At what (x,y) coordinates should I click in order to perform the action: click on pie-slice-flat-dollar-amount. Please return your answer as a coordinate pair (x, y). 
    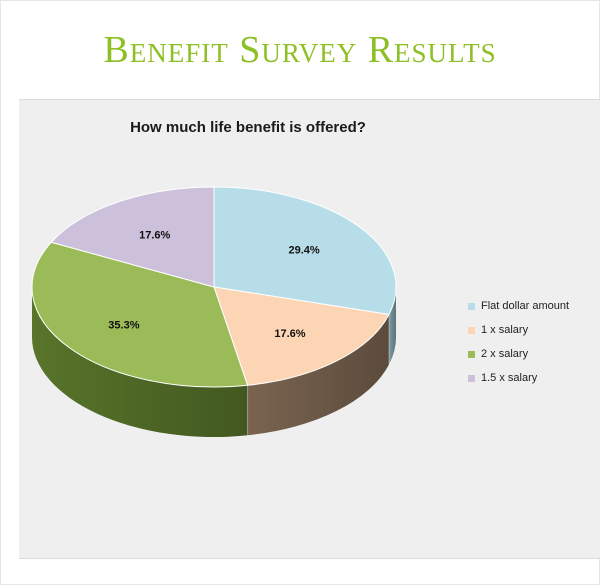
    Looking at the image, I should click on (305, 250).